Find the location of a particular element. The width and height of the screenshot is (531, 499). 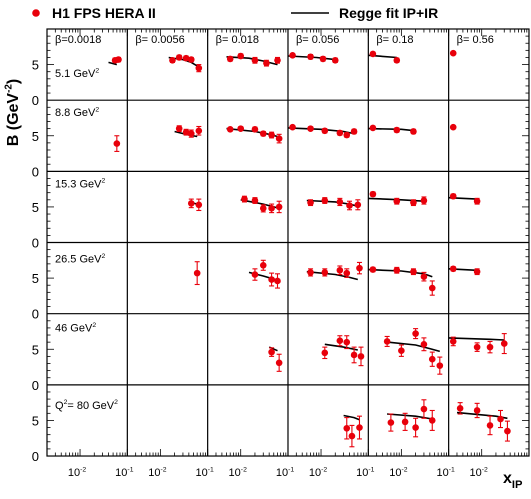

q2-label: 26.5 GeV2 is located at coordinates (80, 259).